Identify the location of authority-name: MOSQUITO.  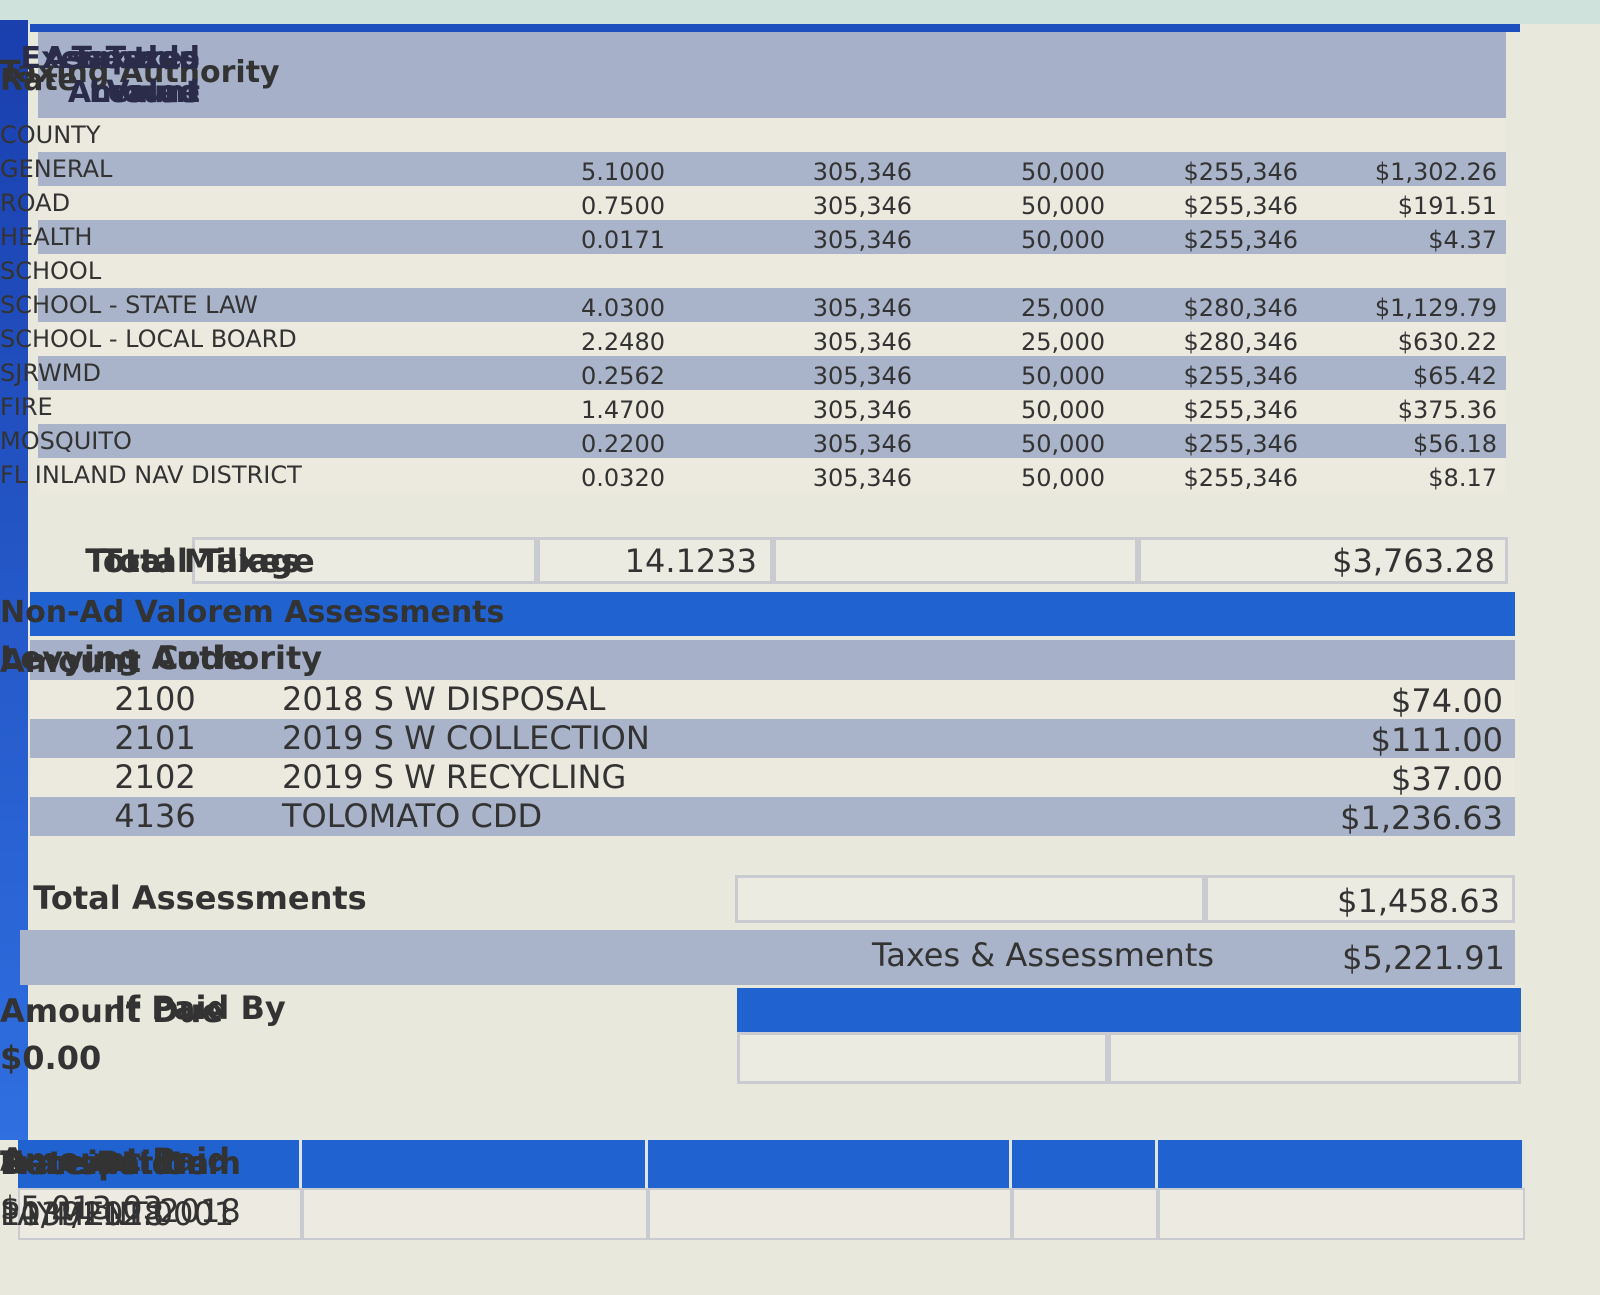
(66, 441).